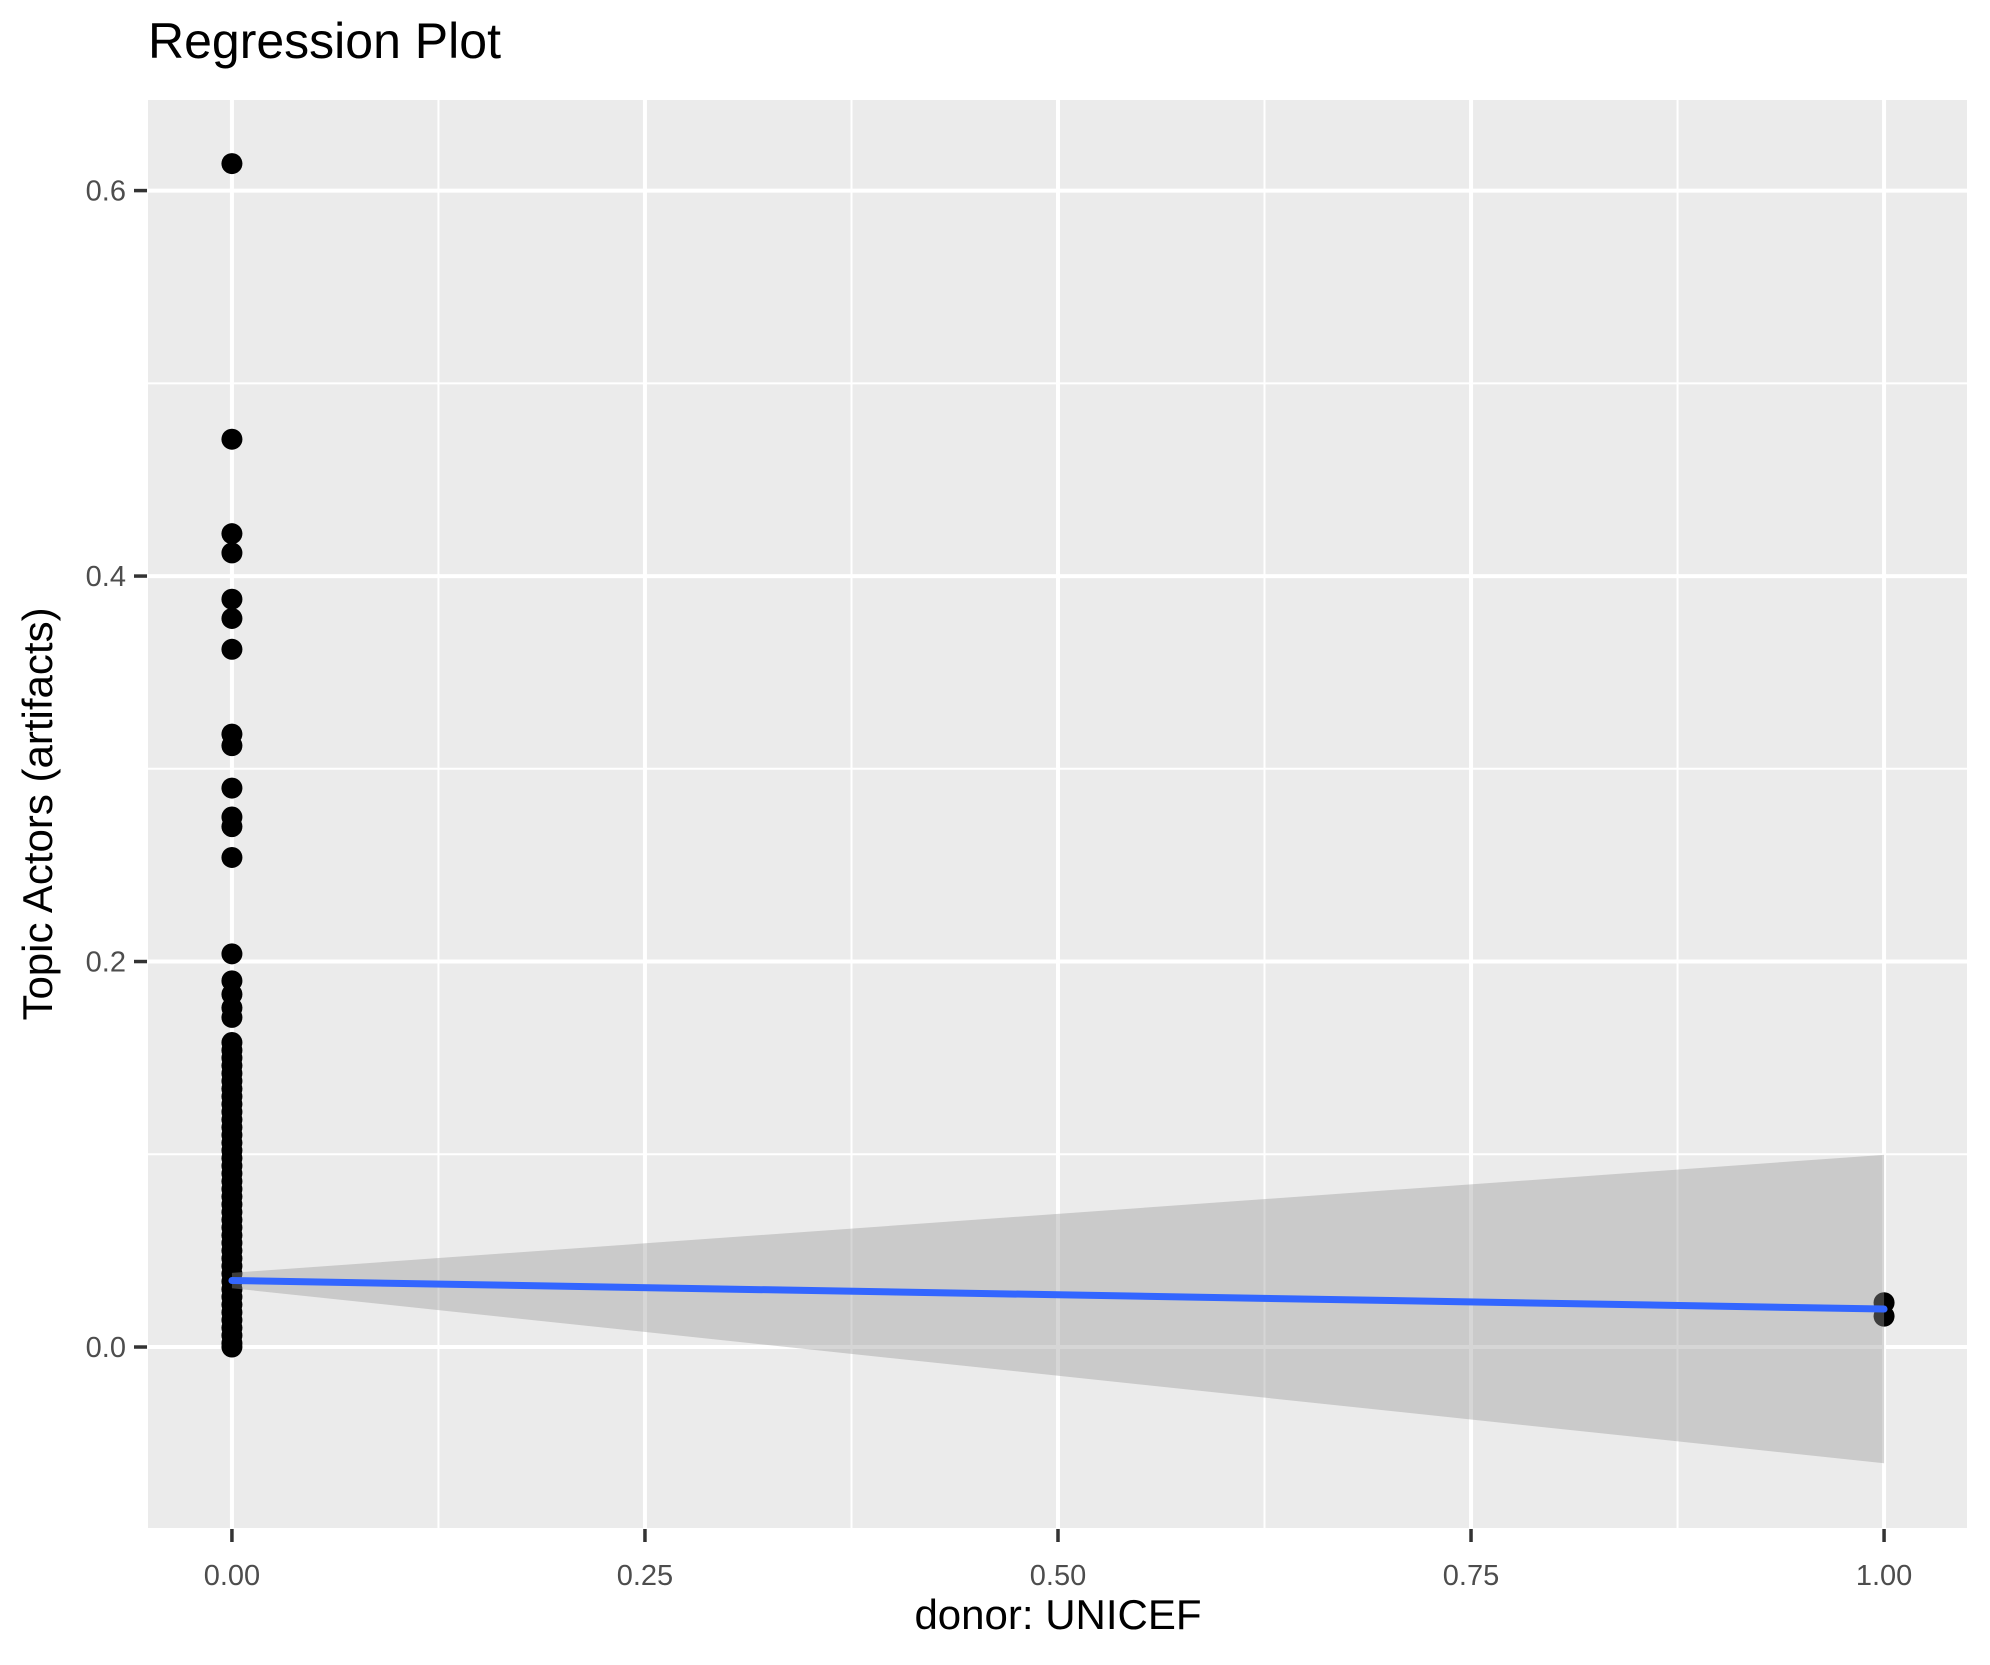  I want to click on x-axis-title: donor: UNICEF, so click(1058, 1614).